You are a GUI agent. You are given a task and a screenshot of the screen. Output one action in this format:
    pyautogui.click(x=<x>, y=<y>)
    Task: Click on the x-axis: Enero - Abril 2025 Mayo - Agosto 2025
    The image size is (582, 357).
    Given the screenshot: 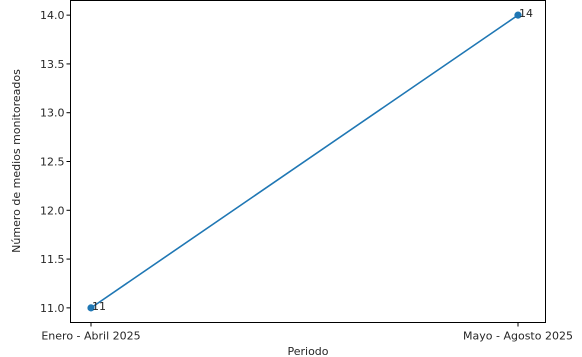 What is the action you would take?
    pyautogui.click(x=307, y=332)
    